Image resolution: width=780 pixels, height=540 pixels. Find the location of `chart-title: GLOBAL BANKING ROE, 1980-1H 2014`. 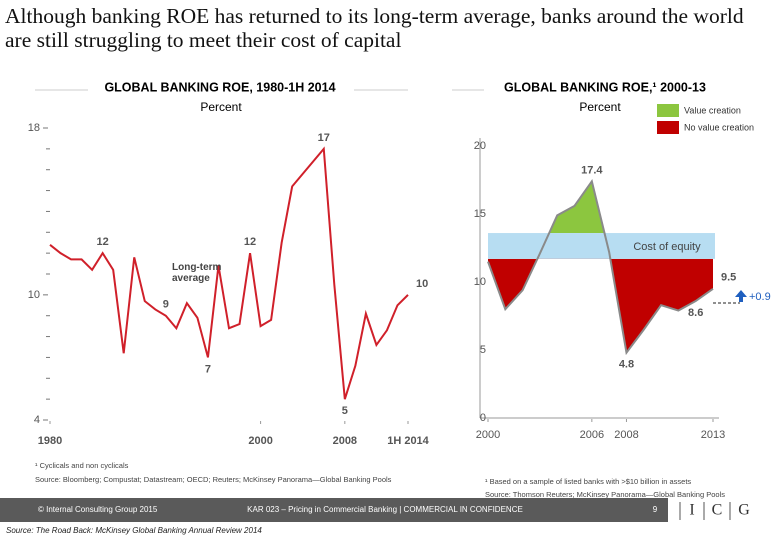

chart-title: GLOBAL BANKING ROE, 1980-1H 2014 is located at coordinates (219, 87).